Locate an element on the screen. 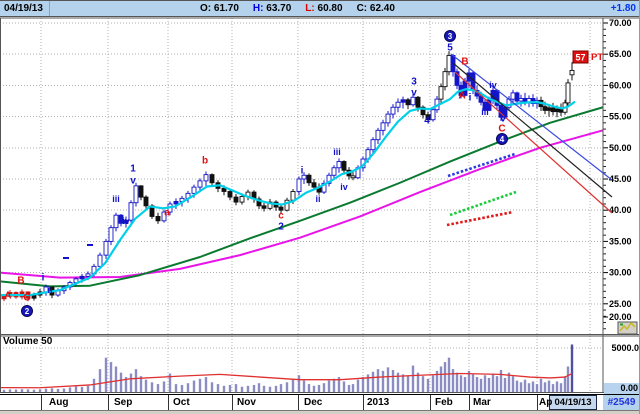 This screenshot has width=640, height=414. month-label: Feb is located at coordinates (444, 402).